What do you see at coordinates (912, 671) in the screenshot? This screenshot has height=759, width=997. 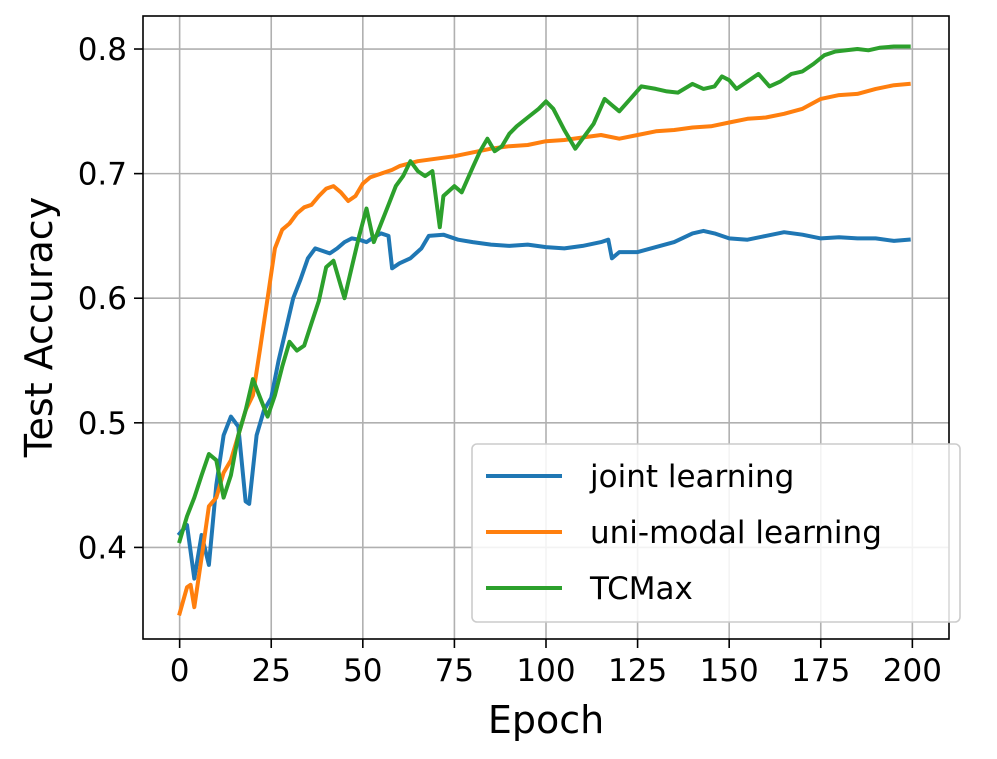 I see `x-tick-label: 200` at bounding box center [912, 671].